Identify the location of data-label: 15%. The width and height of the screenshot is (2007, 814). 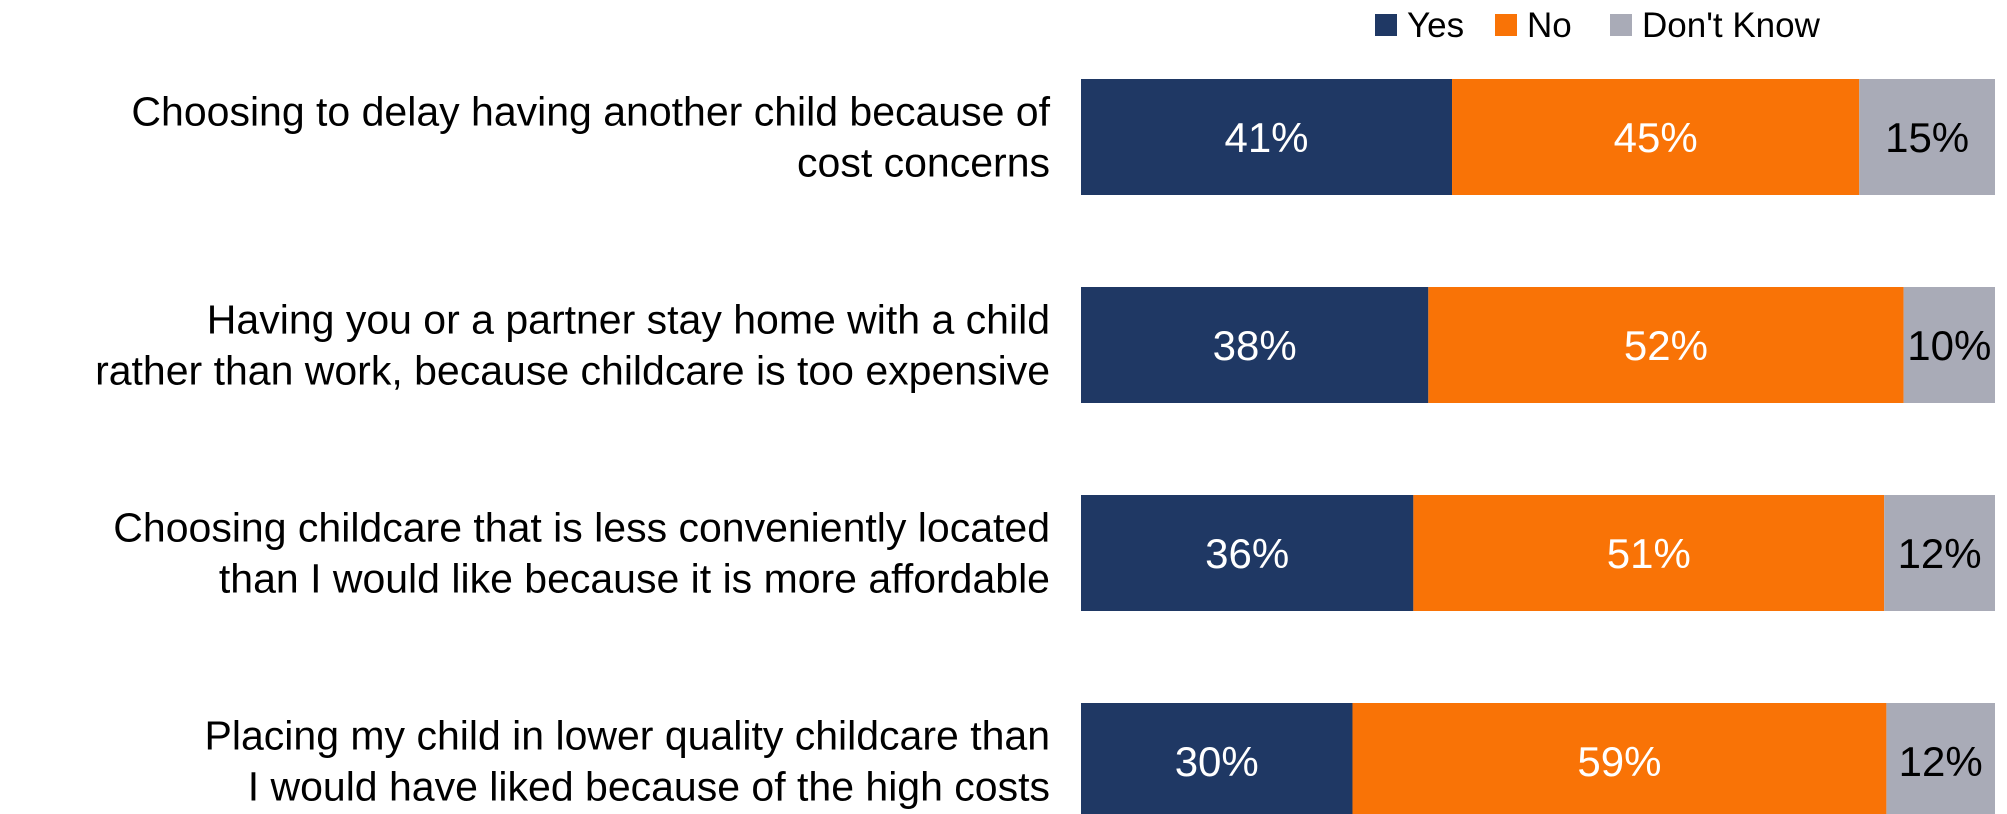
(1927, 137).